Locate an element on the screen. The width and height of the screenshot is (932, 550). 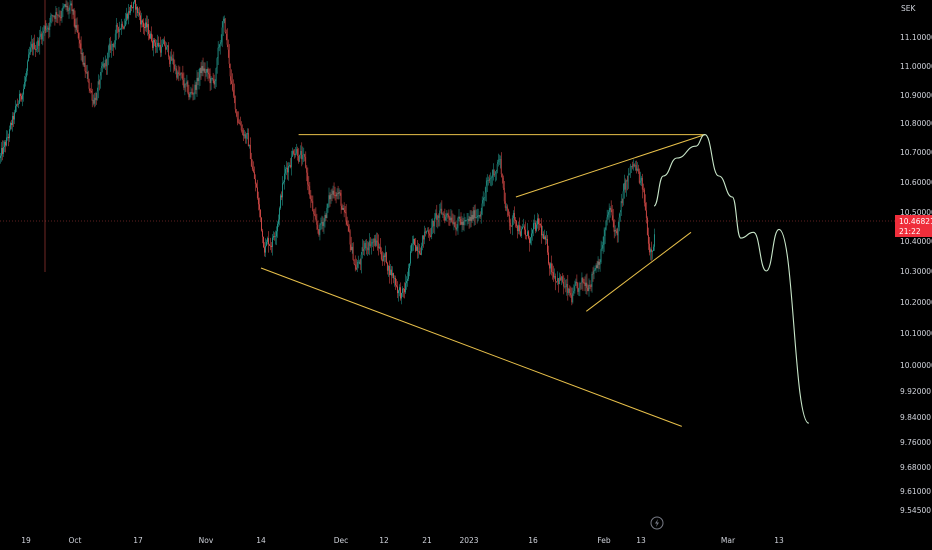
channel-lower-line is located at coordinates (638, 271).